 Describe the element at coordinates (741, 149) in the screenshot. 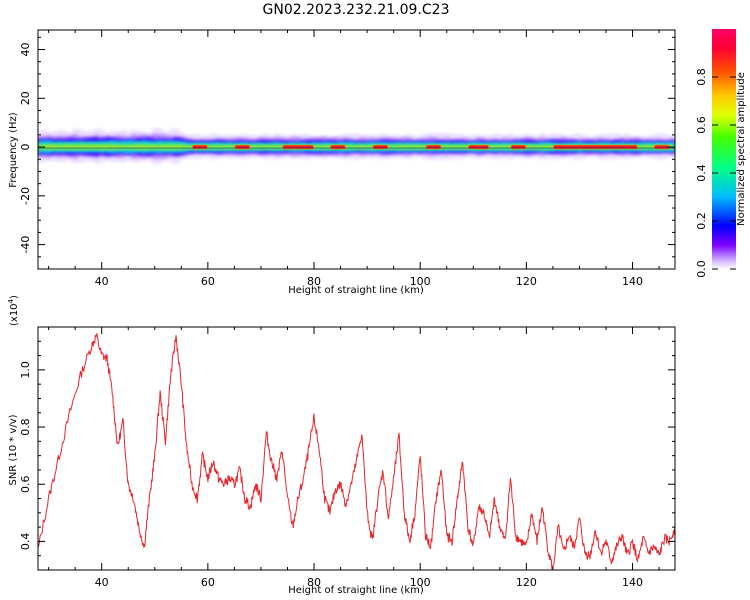

I see `colorbar-label: Normalized spectral amplitude` at that location.